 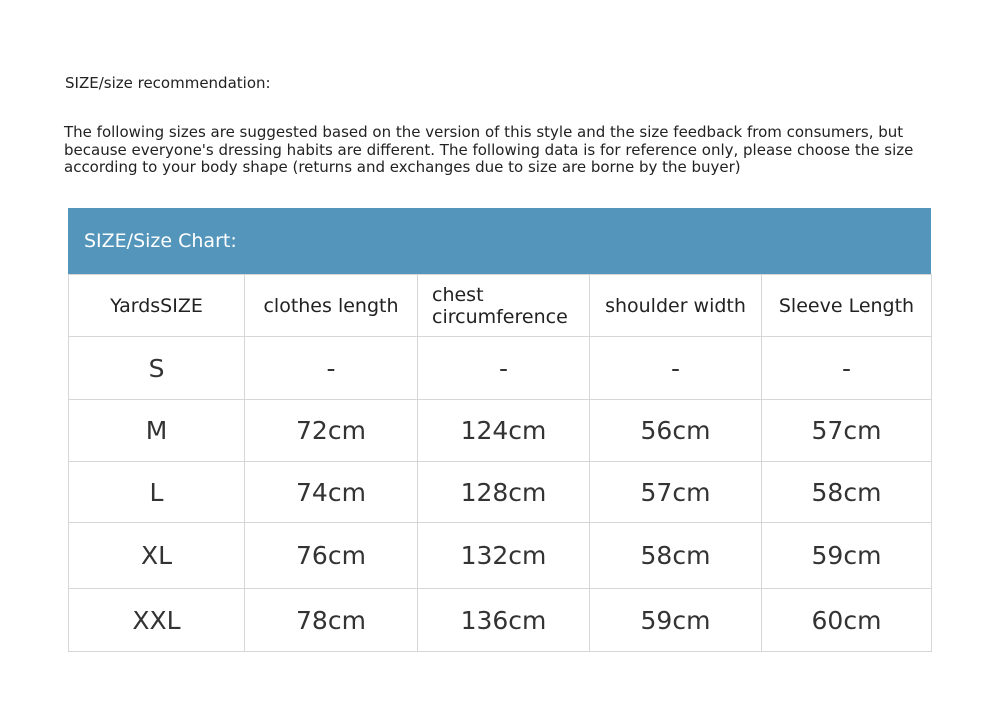 I want to click on table-row: XL 76cm 132cm 58cm 59cm, so click(x=500, y=555).